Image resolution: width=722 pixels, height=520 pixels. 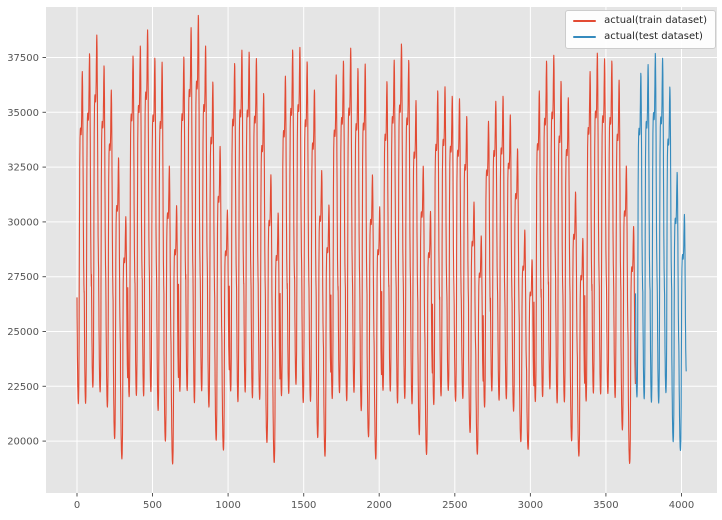 I want to click on y-tick-label: 27500, so click(x=23, y=277).